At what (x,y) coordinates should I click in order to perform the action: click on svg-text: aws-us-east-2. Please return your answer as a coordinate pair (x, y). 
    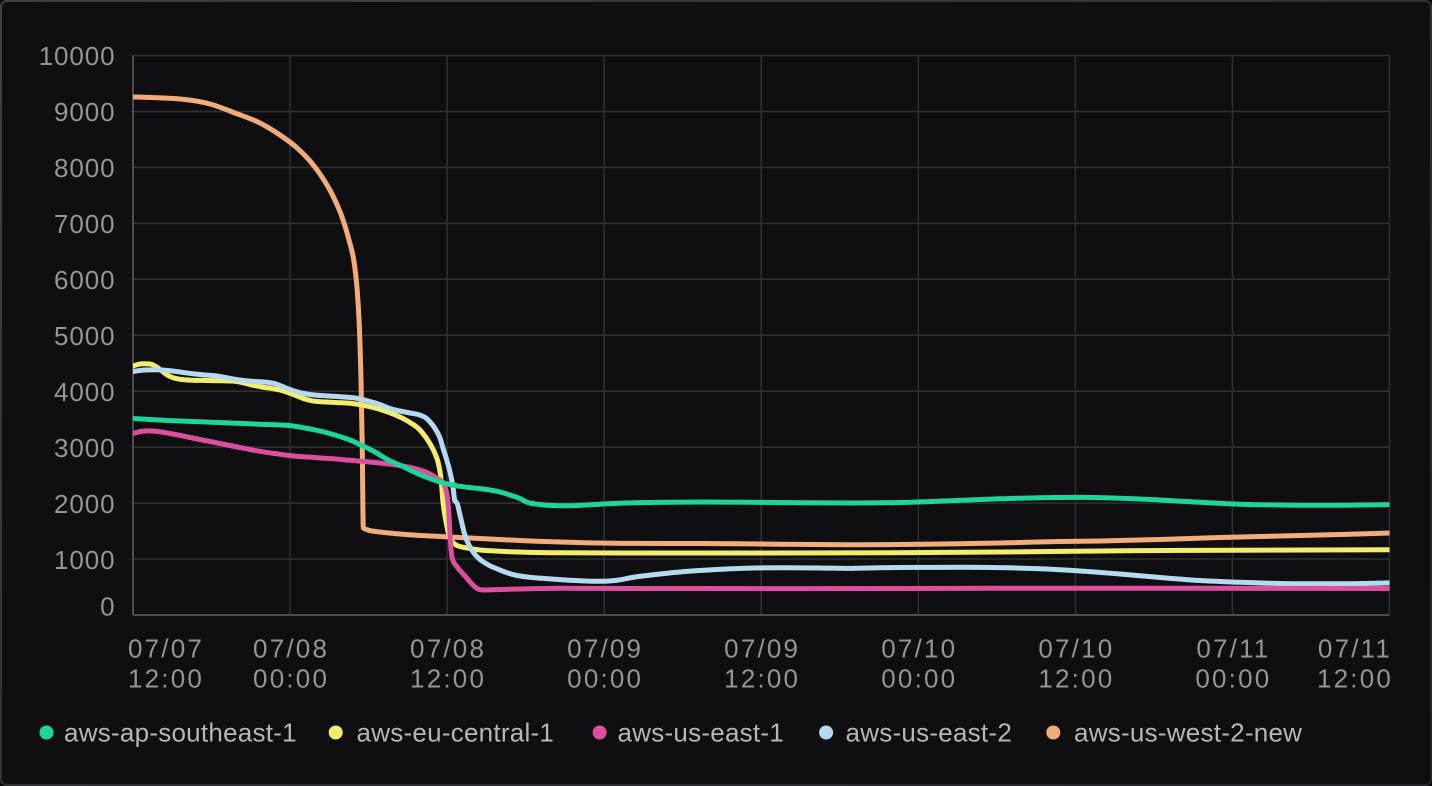
    Looking at the image, I should click on (929, 733).